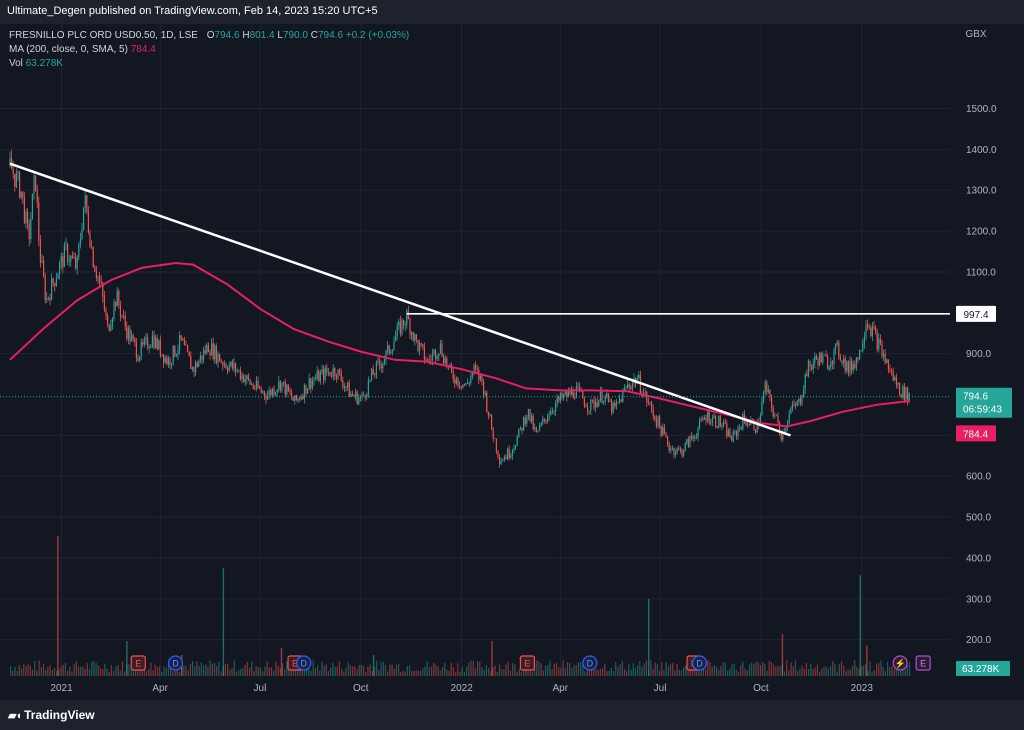 Image resolution: width=1024 pixels, height=730 pixels. I want to click on tradingview-logo: ▰◖ TradingView, so click(51, 715).